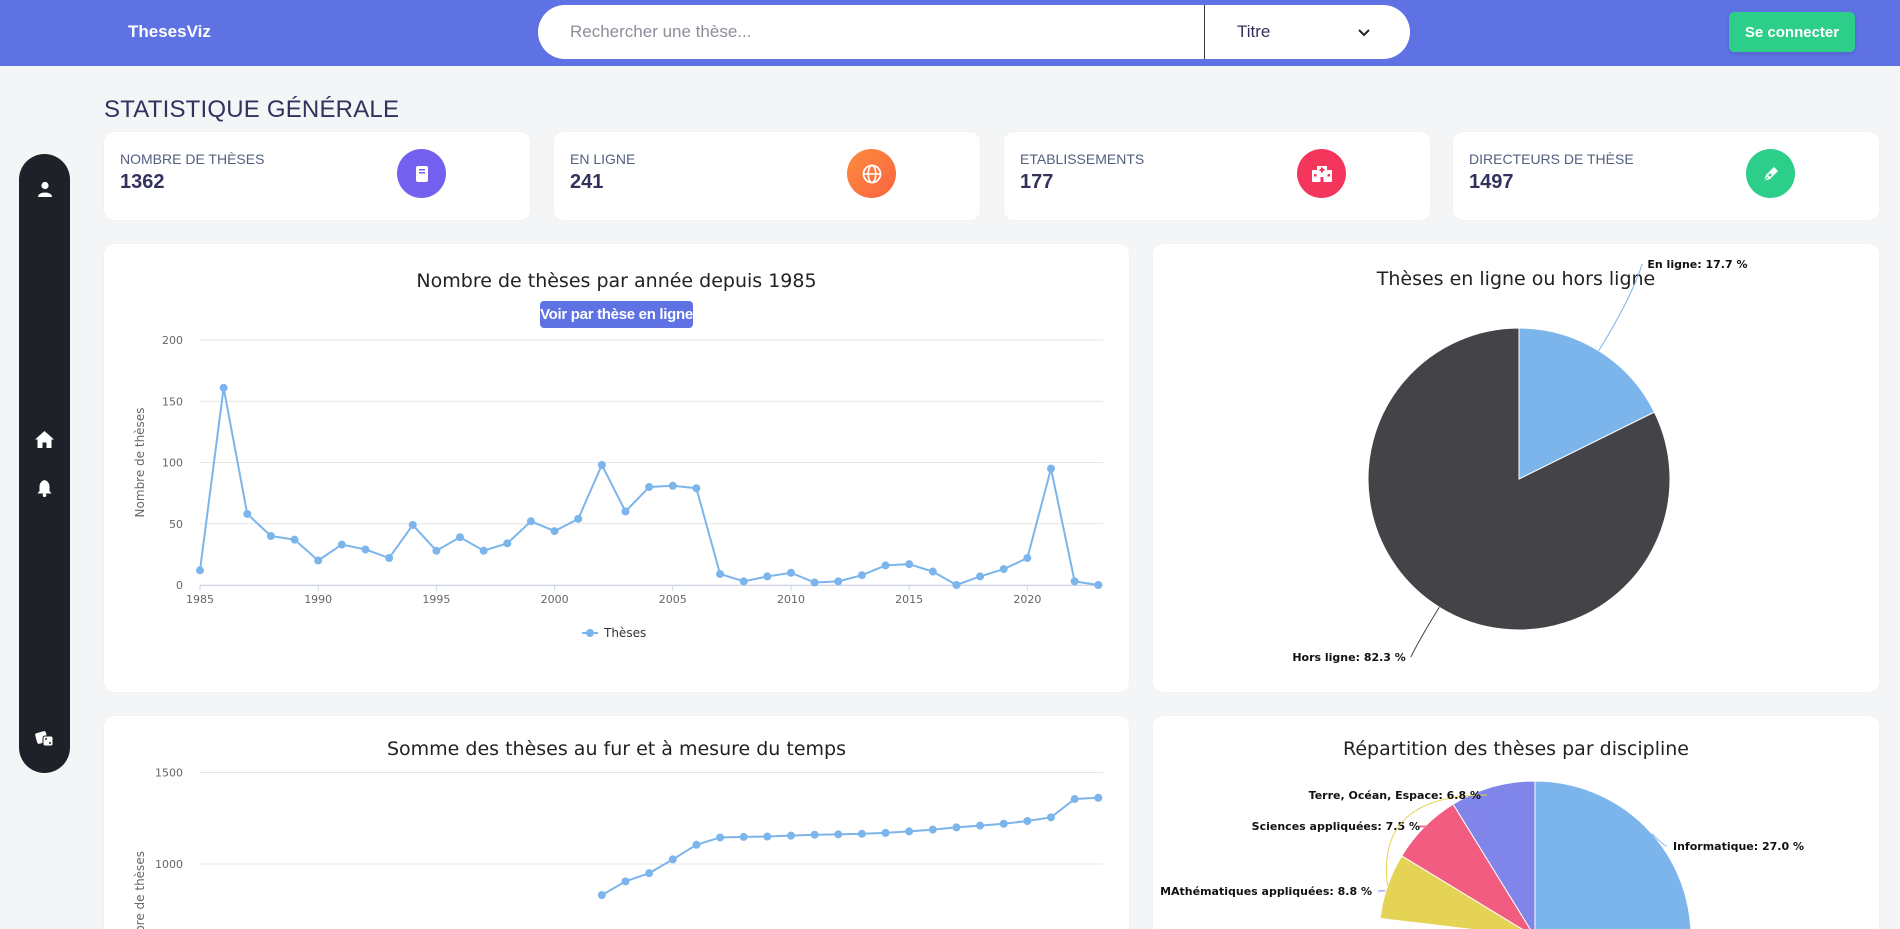  What do you see at coordinates (1491, 182) in the screenshot?
I see `stat-value: 1497` at bounding box center [1491, 182].